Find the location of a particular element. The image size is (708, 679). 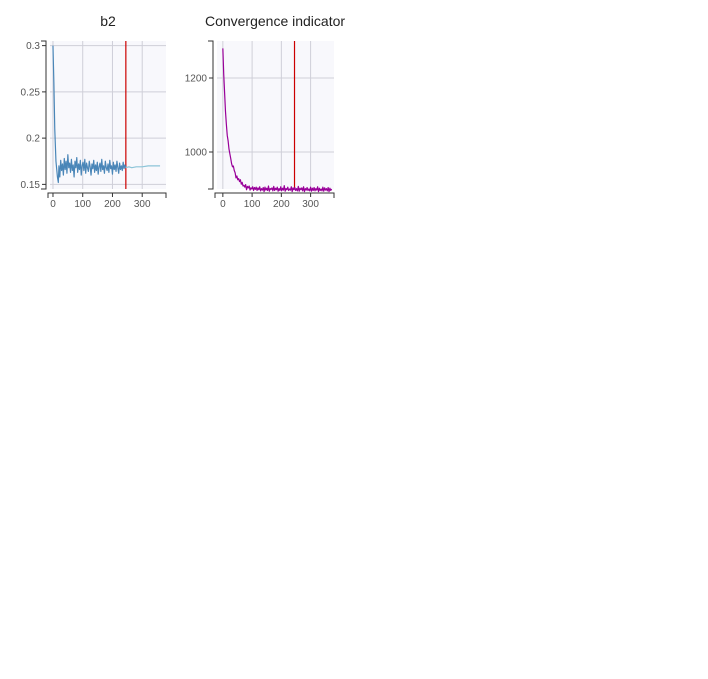

y-tick-label: 0.25 is located at coordinates (31, 92).